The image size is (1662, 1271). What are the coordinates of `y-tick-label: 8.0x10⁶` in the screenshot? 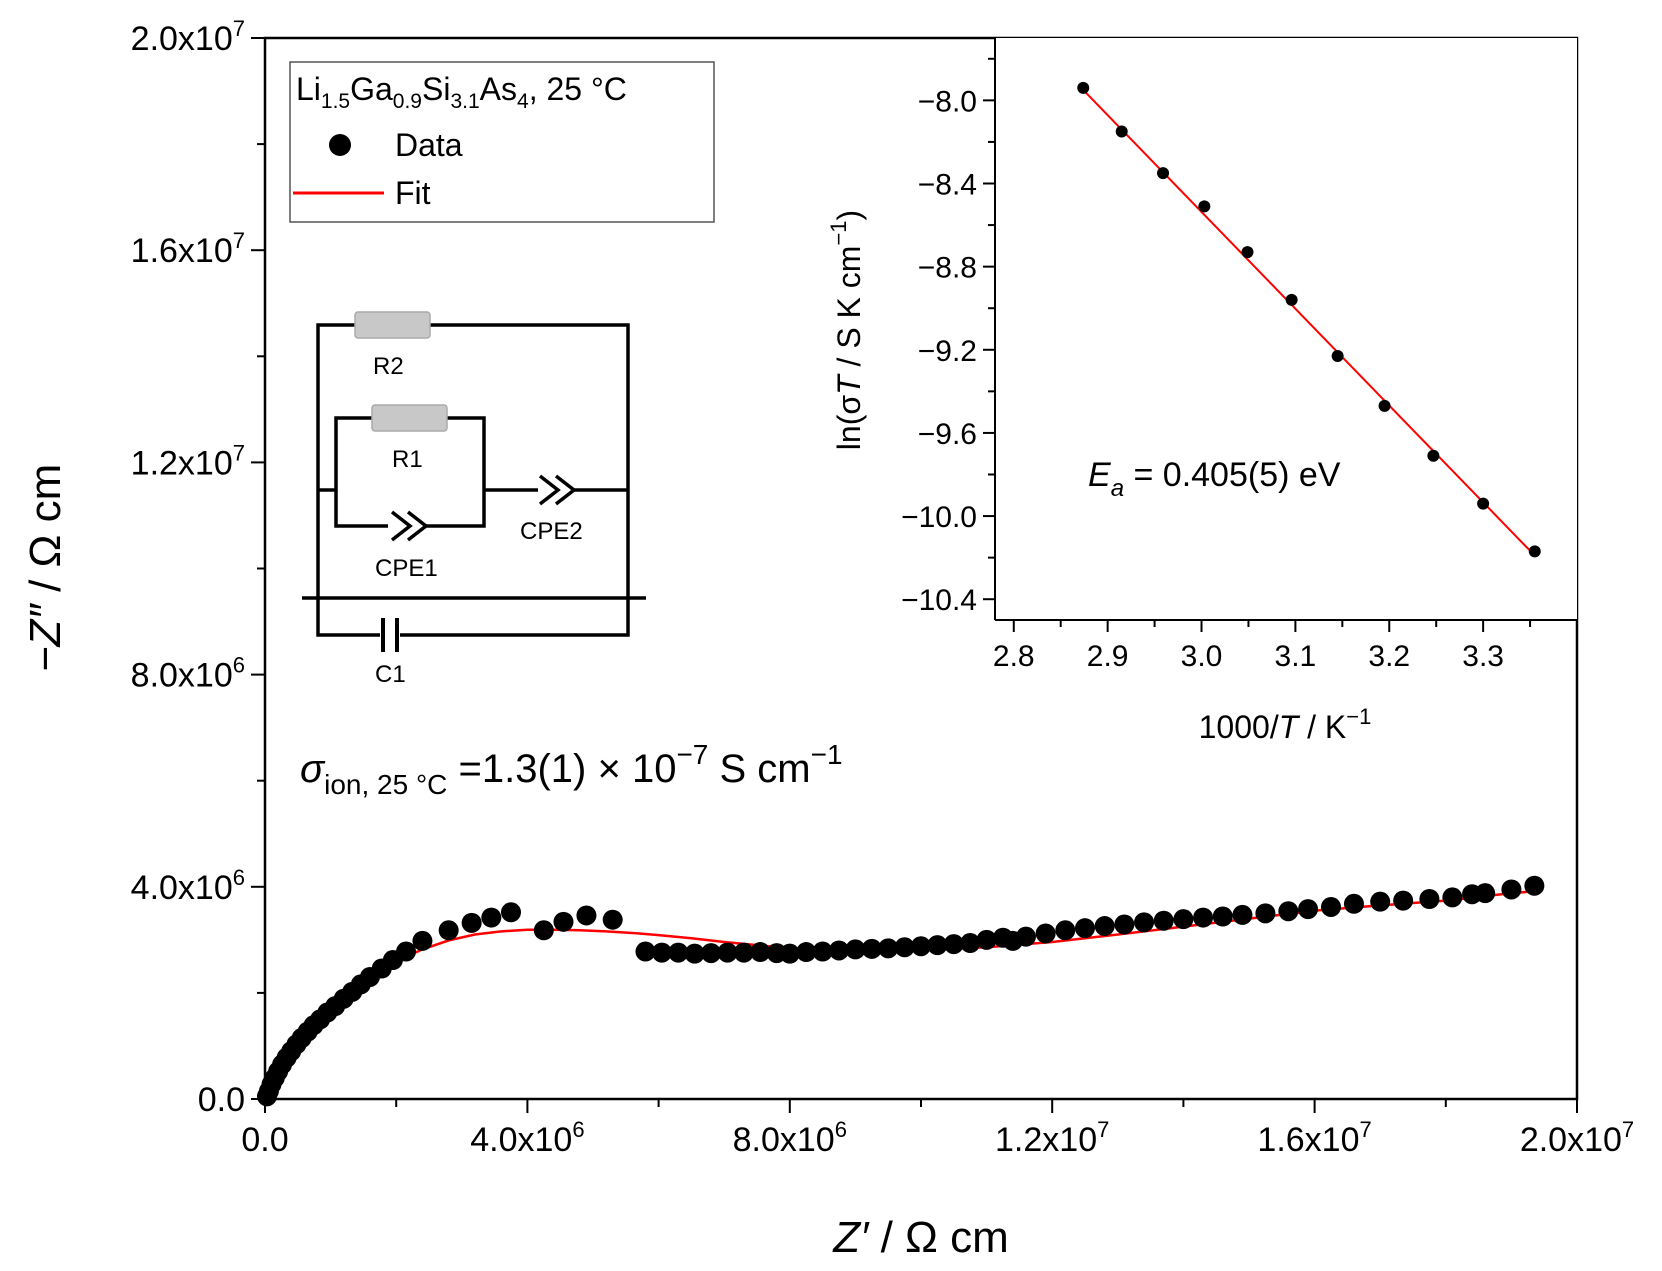 It's located at (188, 674).